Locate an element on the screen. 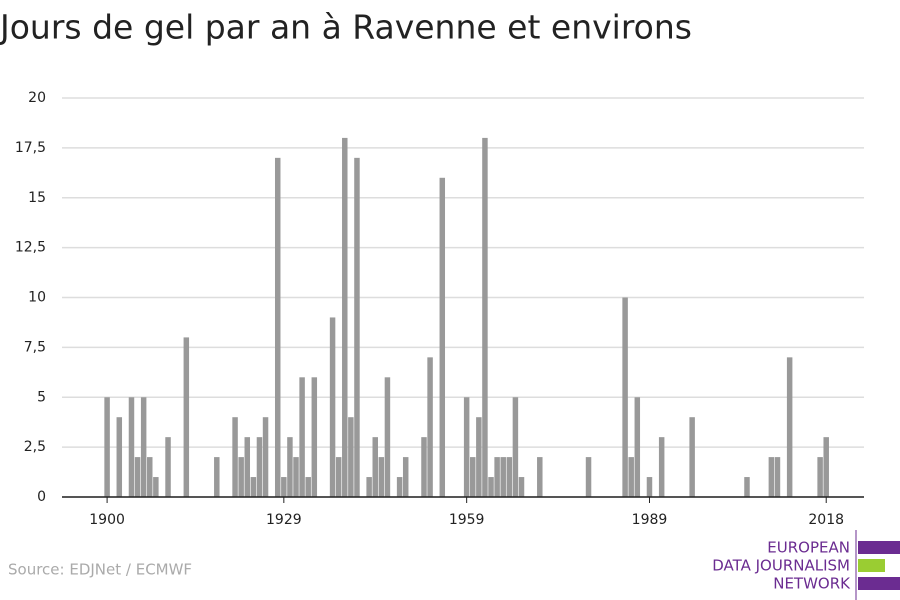  y-tick-label: 0 is located at coordinates (41, 497).